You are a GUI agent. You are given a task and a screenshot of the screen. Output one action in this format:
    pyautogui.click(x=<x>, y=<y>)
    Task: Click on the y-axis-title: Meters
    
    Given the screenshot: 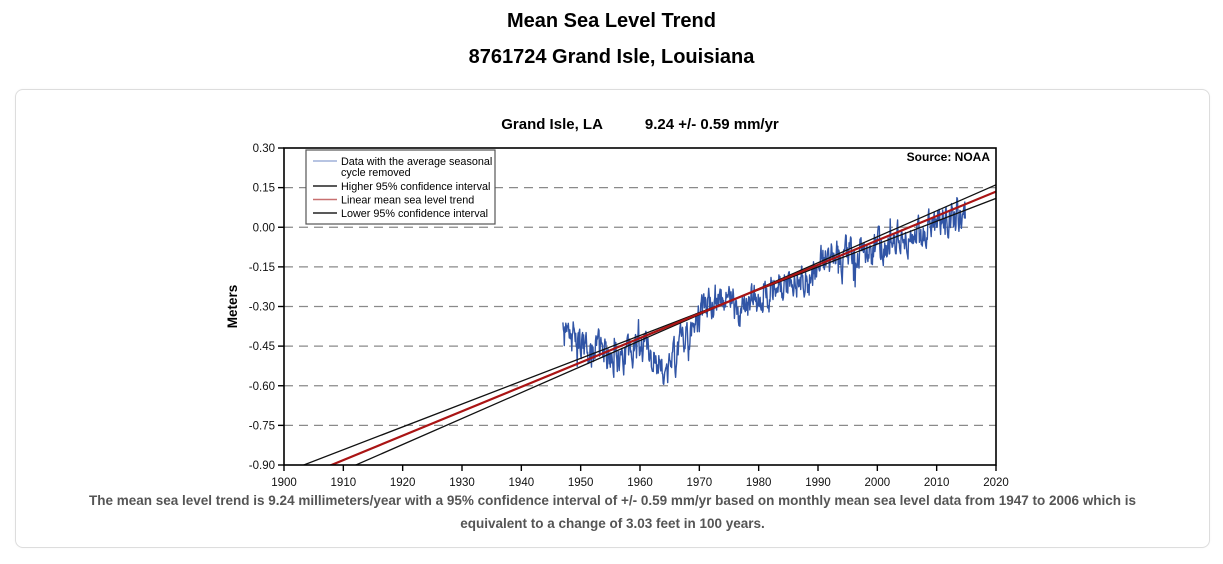 What is the action you would take?
    pyautogui.click(x=232, y=307)
    